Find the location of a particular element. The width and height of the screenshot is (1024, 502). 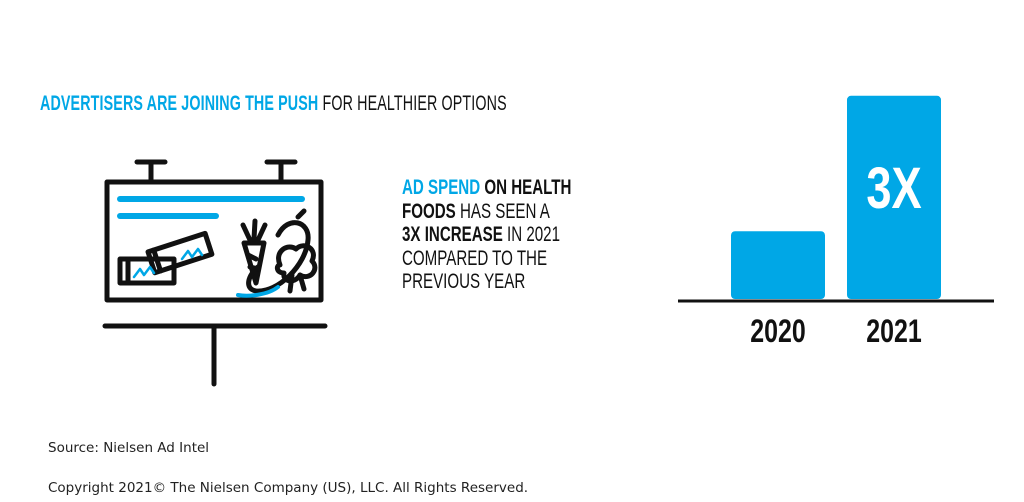

source-note: Source: Nielsen Ad Intel is located at coordinates (129, 448).